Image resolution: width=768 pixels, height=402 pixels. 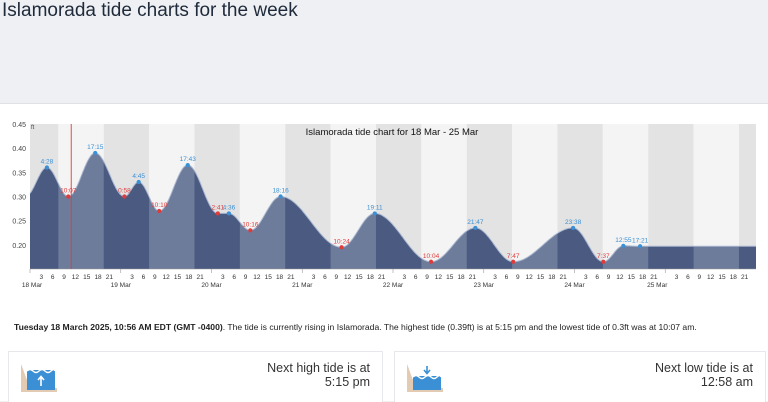 I want to click on x-day-label: 25 Mar, so click(x=657, y=285).